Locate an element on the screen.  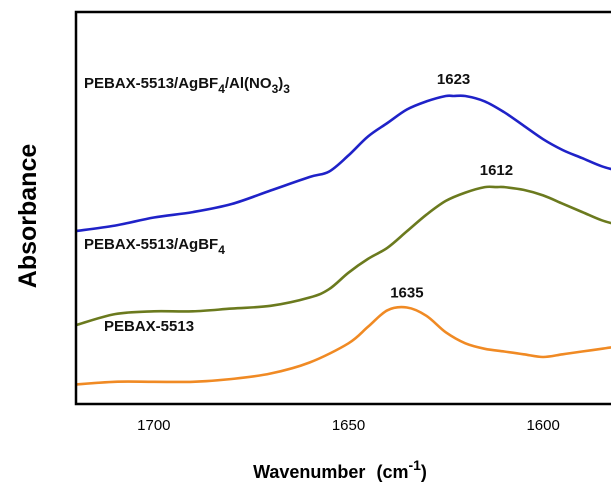
series-label-1: PEBAX-5513/AgBF4/Al(NO3)3 is located at coordinates (187, 85).